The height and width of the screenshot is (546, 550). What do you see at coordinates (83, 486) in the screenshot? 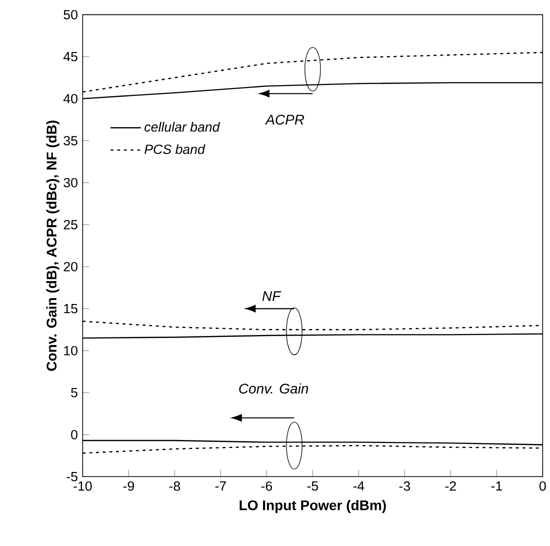
I see `x-tick-label: -10` at bounding box center [83, 486].